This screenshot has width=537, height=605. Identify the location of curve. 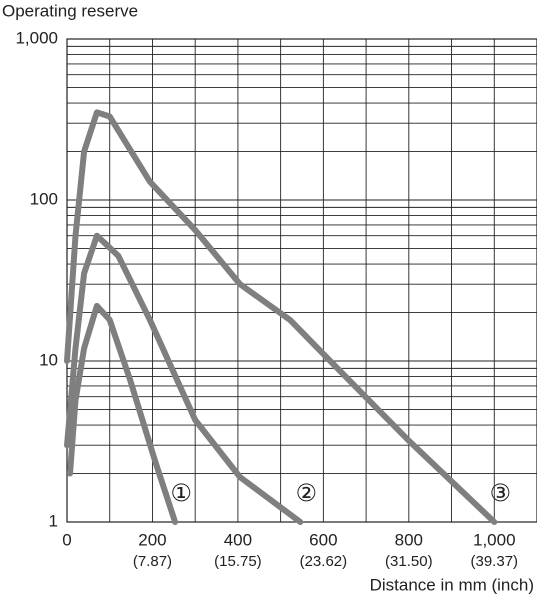
(123, 413).